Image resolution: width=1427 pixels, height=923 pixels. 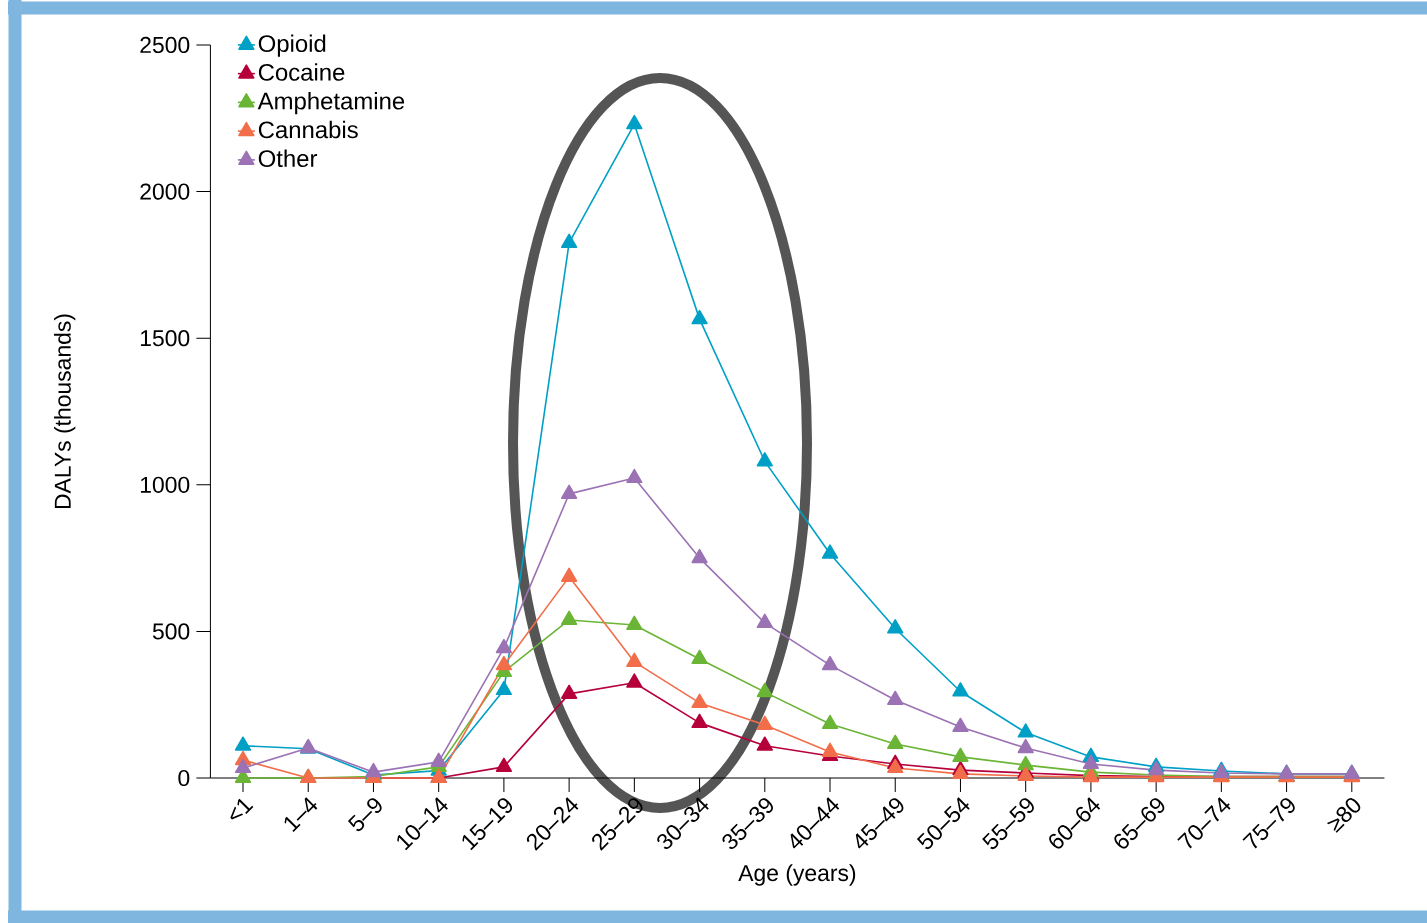 What do you see at coordinates (165, 45) in the screenshot?
I see `y-tick-label: 2500` at bounding box center [165, 45].